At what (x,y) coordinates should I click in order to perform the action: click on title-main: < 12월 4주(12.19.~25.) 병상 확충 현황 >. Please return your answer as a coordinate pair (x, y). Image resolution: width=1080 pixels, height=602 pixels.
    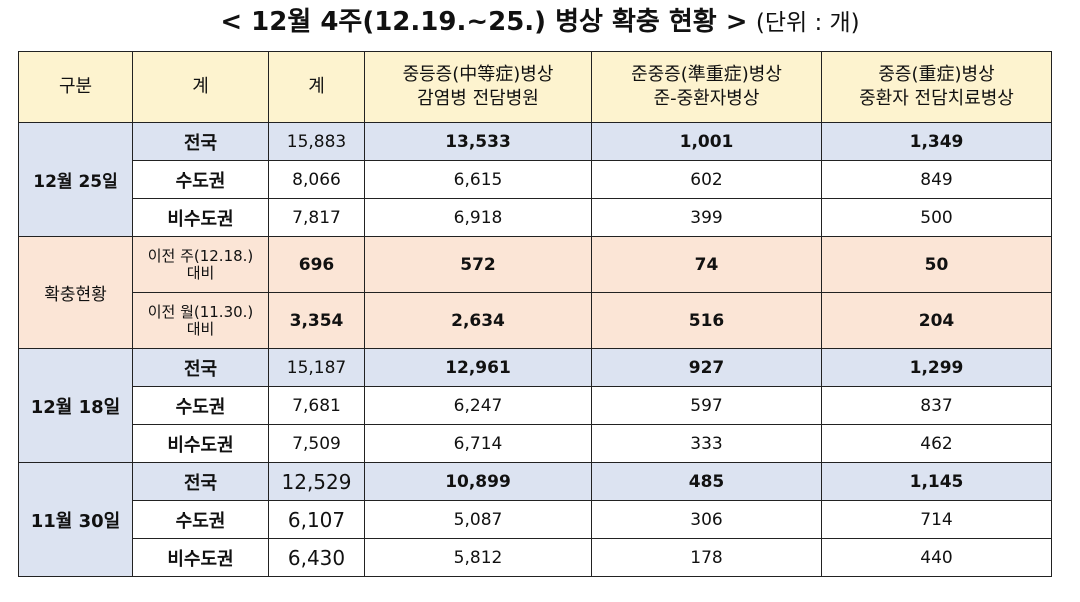
    Looking at the image, I should click on (484, 22).